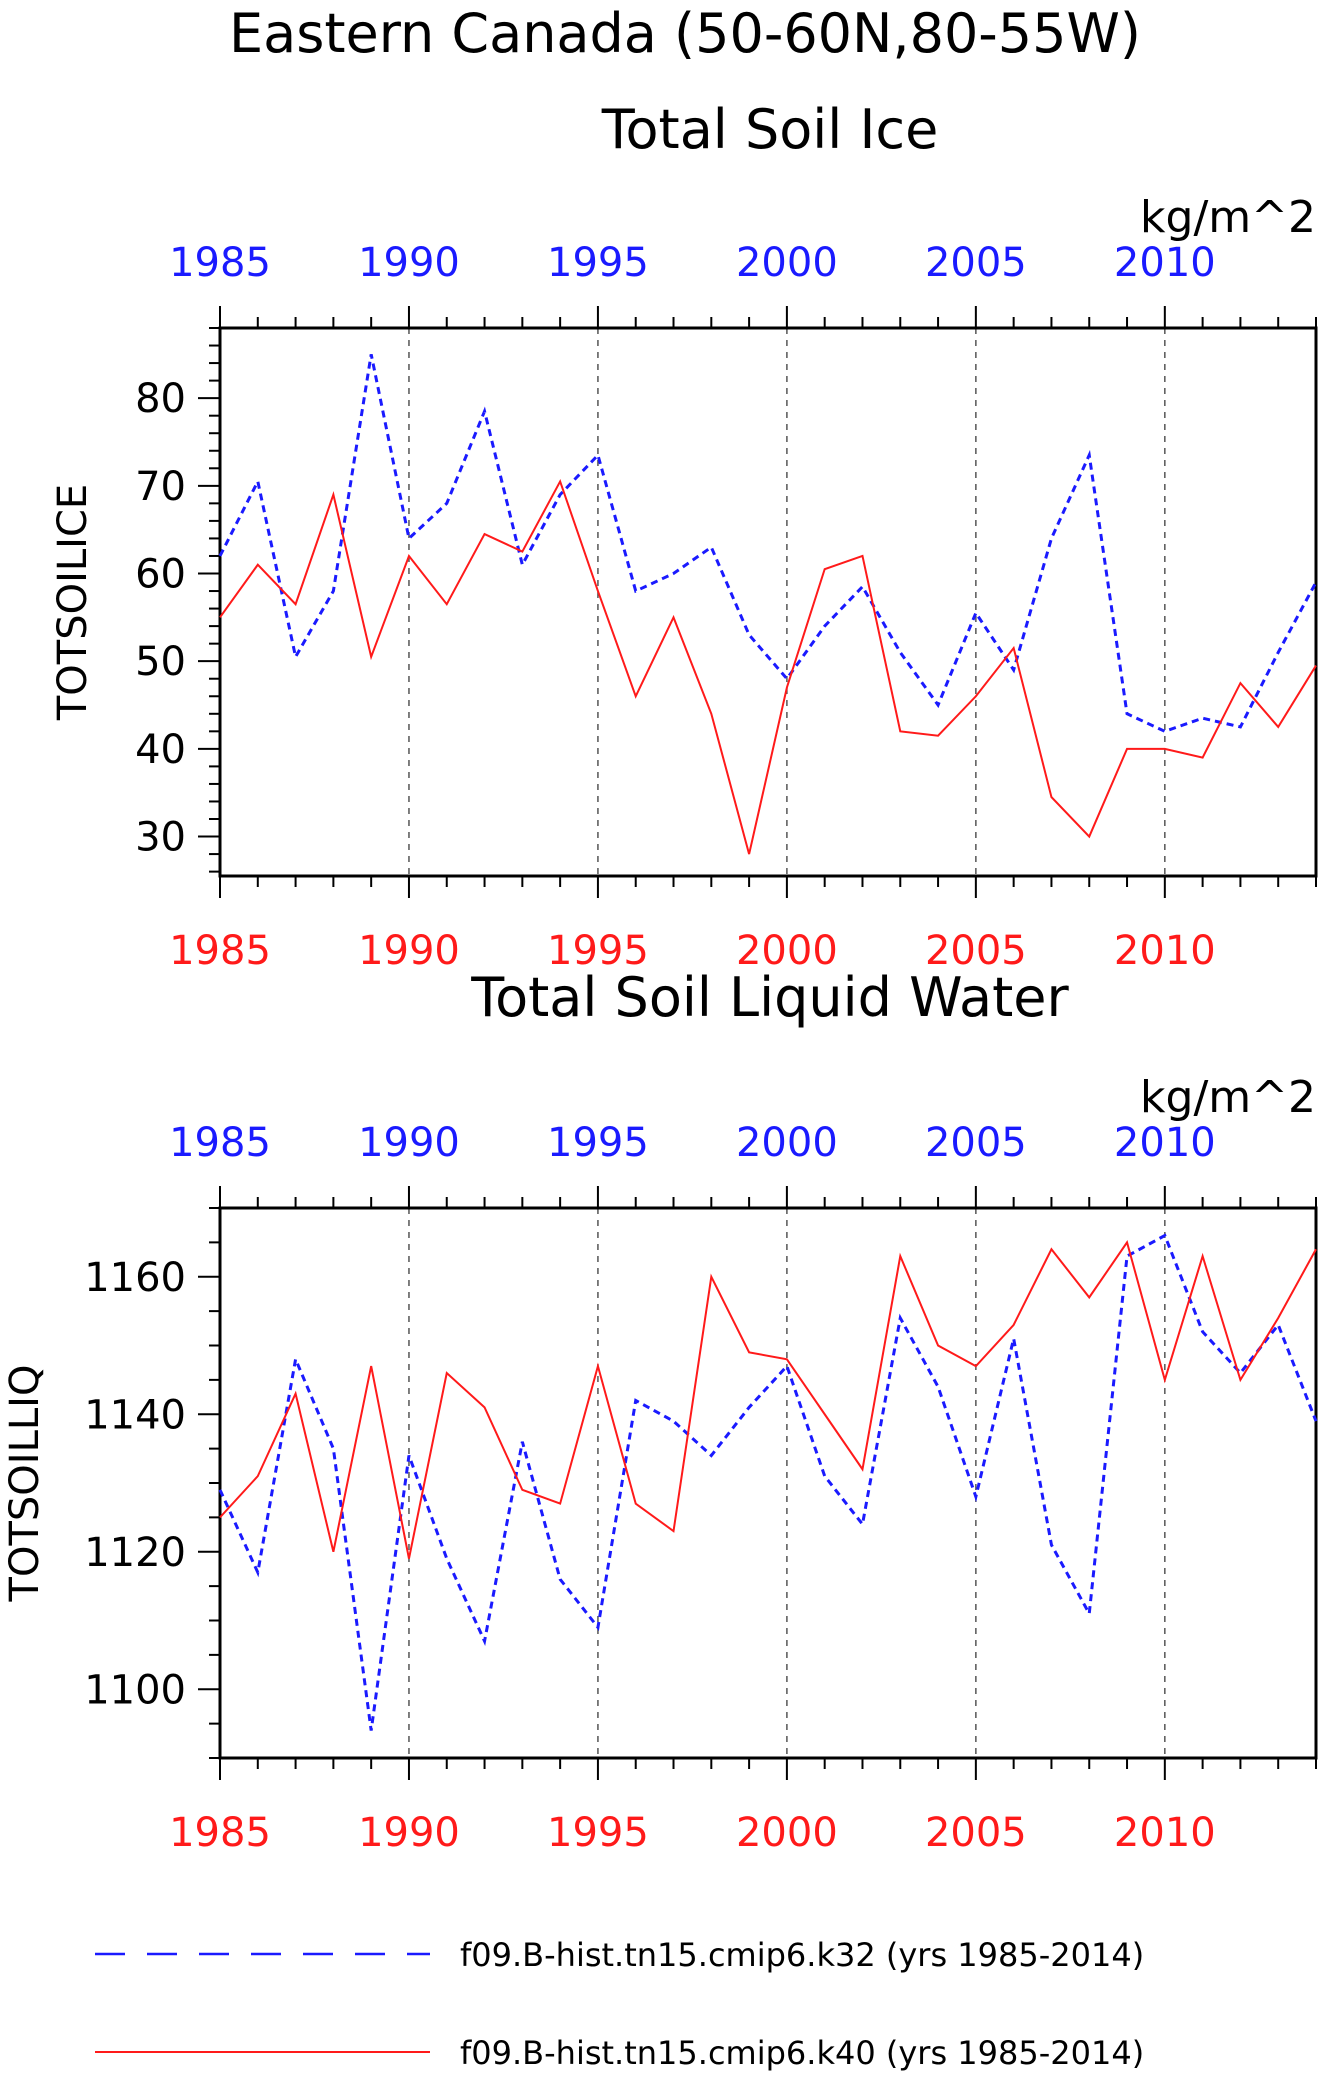 Image resolution: width=1322 pixels, height=2074 pixels. Describe the element at coordinates (160, 662) in the screenshot. I see `y-tick-label: 50` at that location.